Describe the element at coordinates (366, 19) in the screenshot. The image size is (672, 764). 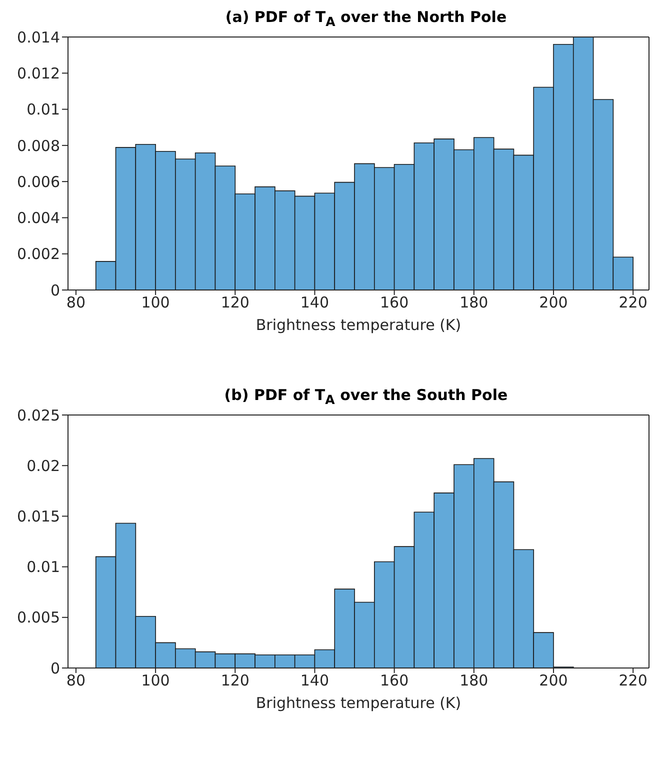
I see `chart-title: (a) PDF of T$_{A}$ over the North Pole` at that location.